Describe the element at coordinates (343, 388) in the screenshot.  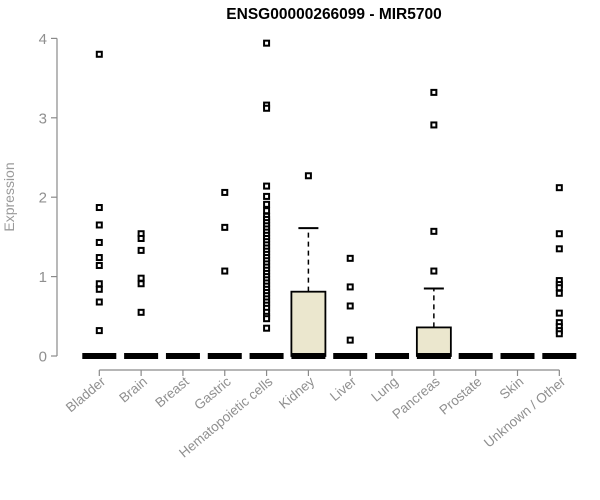
I see `x-axis-label-liver: Liver` at that location.